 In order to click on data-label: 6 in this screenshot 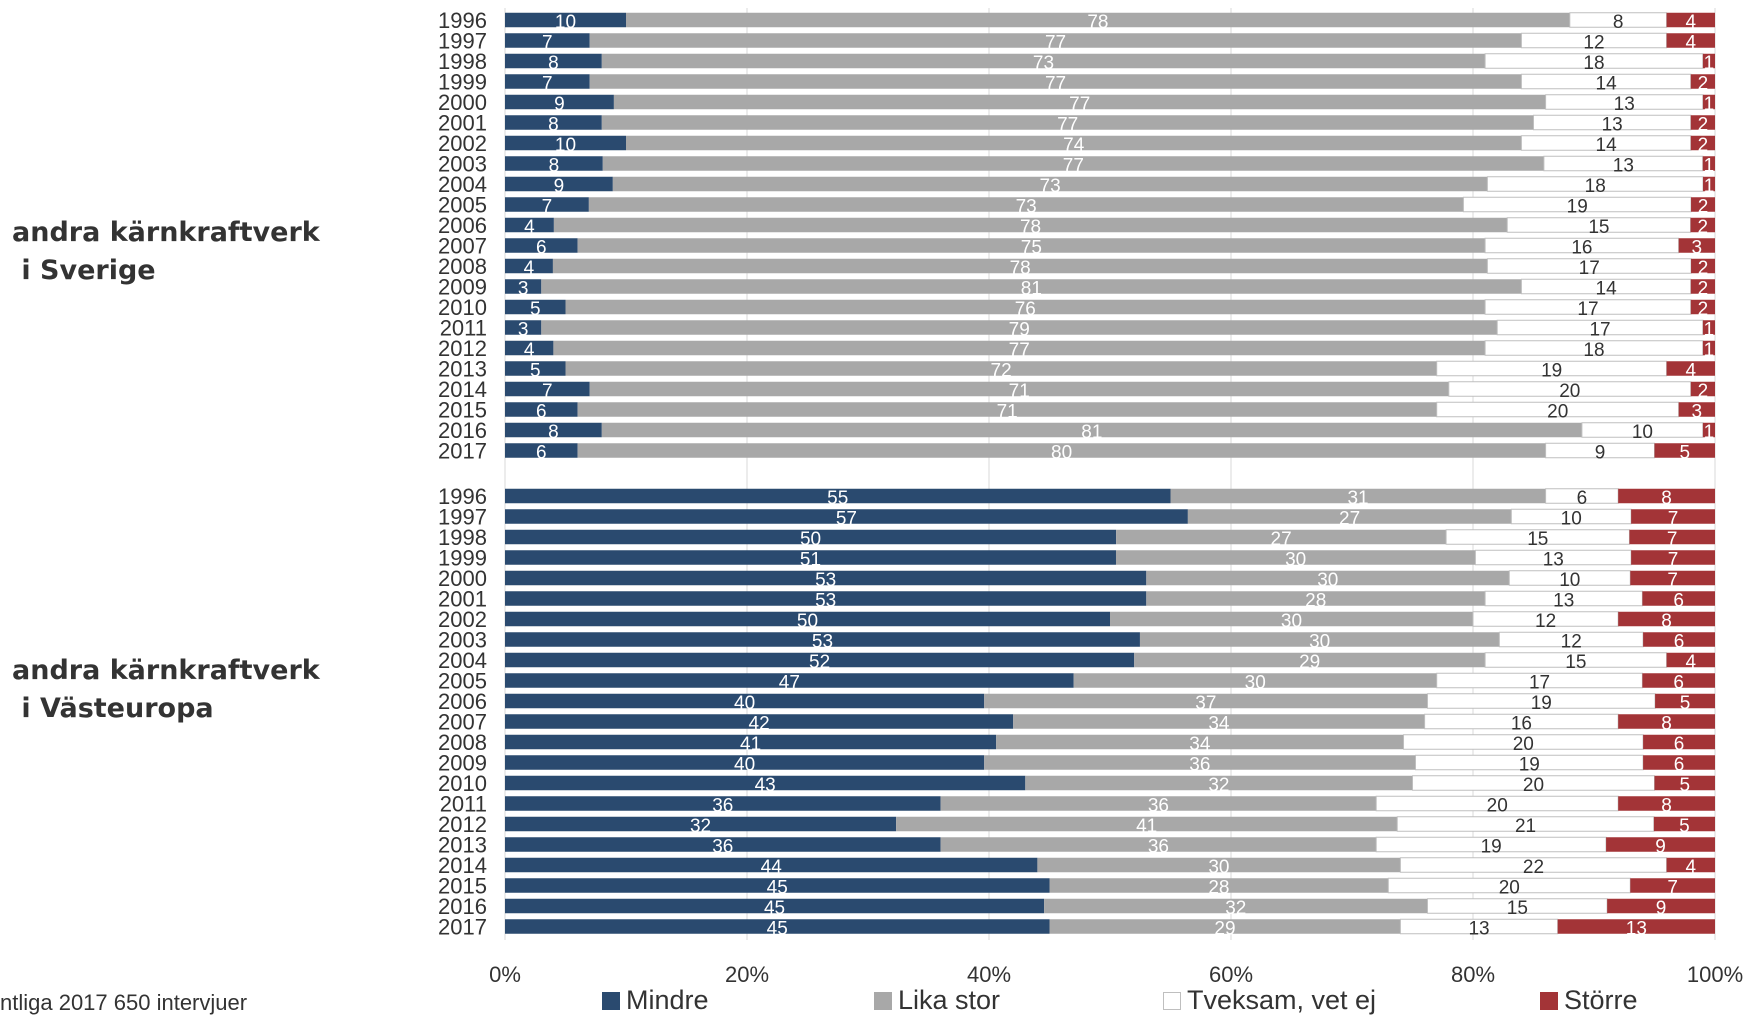, I will do `click(1679, 642)`.